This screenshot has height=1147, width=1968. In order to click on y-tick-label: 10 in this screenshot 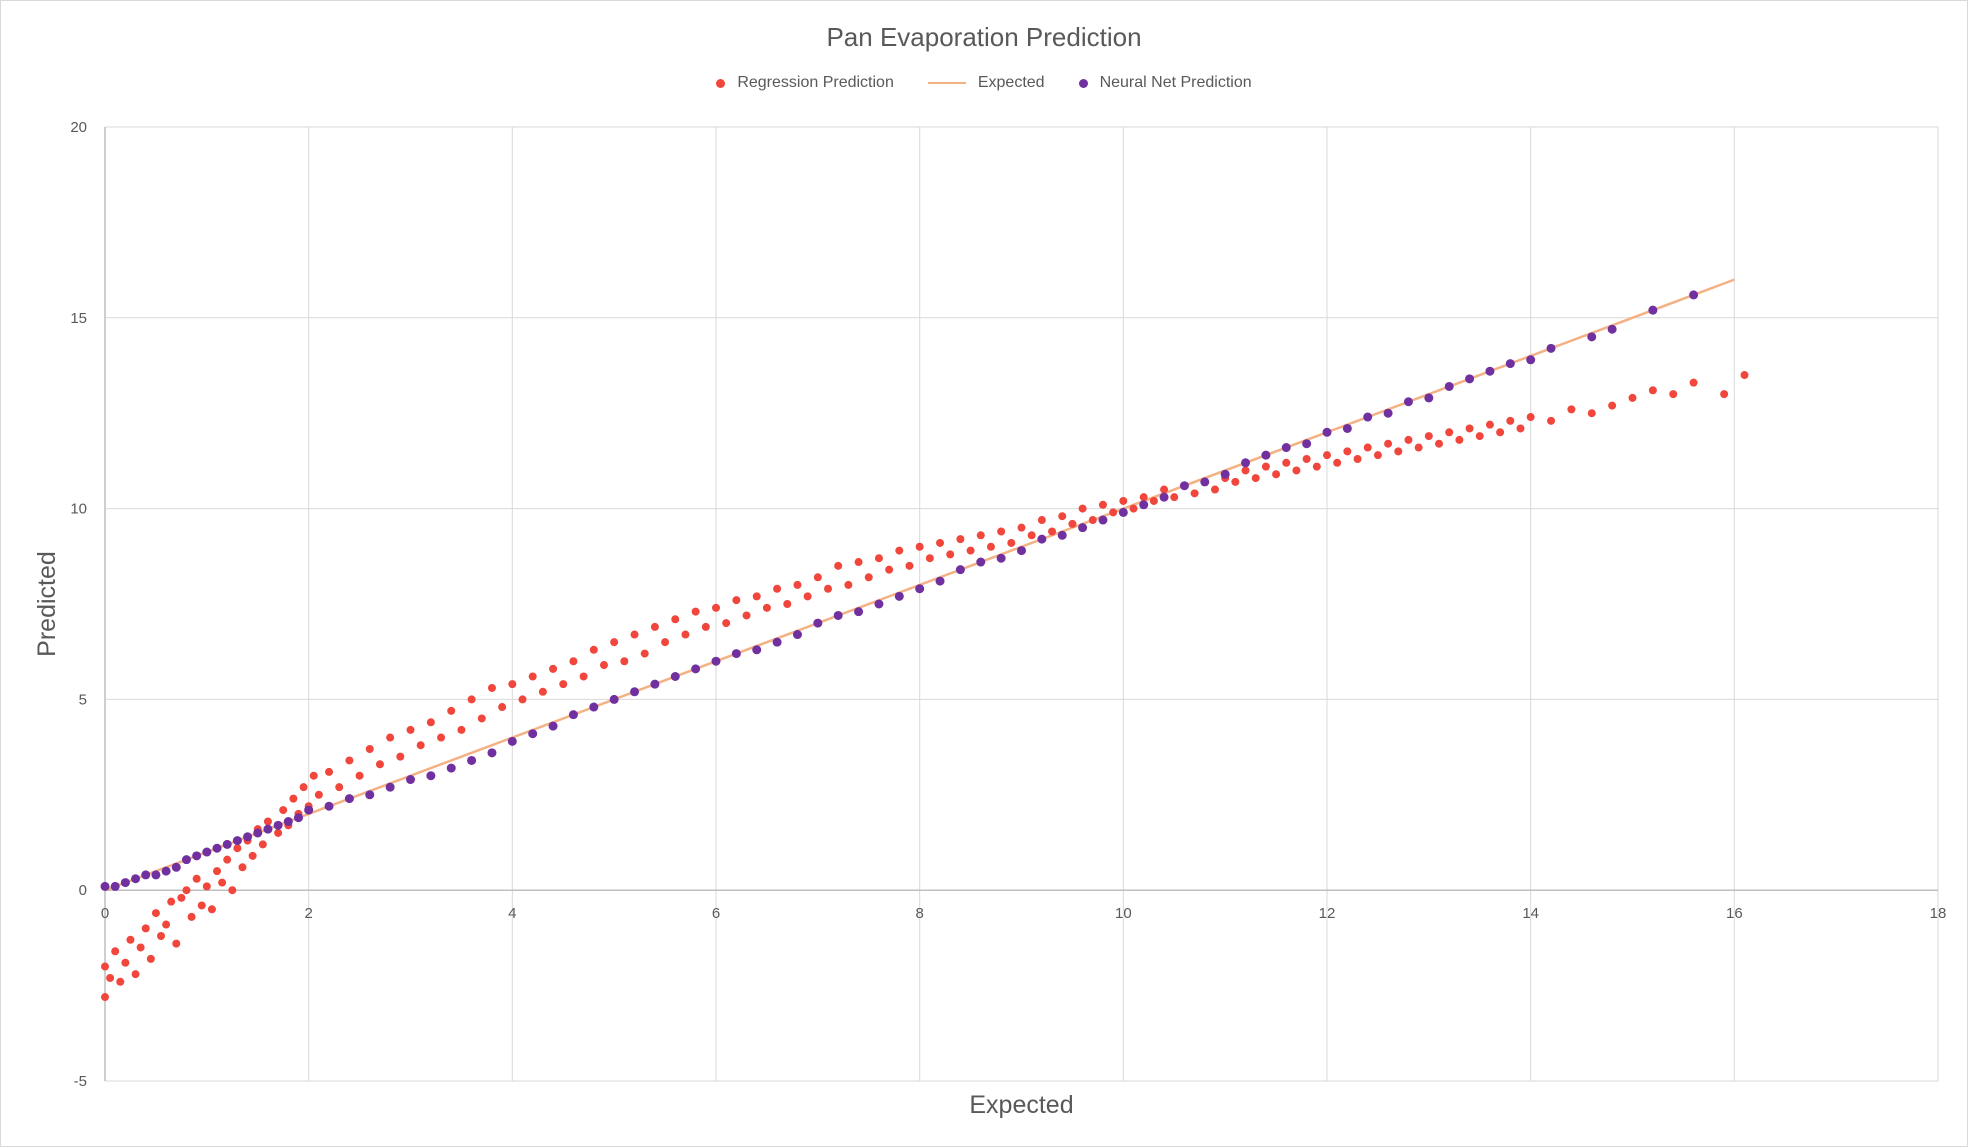, I will do `click(78, 509)`.